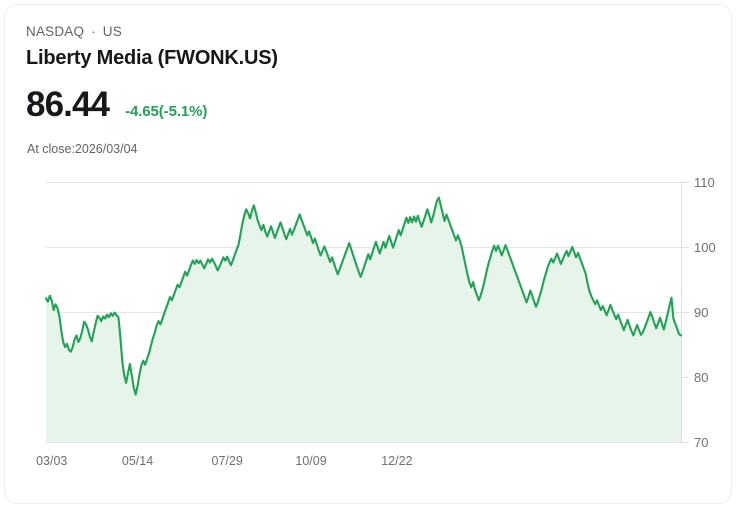 This screenshot has width=736, height=508. What do you see at coordinates (396, 461) in the screenshot?
I see `x-axis-label: 12/22` at bounding box center [396, 461].